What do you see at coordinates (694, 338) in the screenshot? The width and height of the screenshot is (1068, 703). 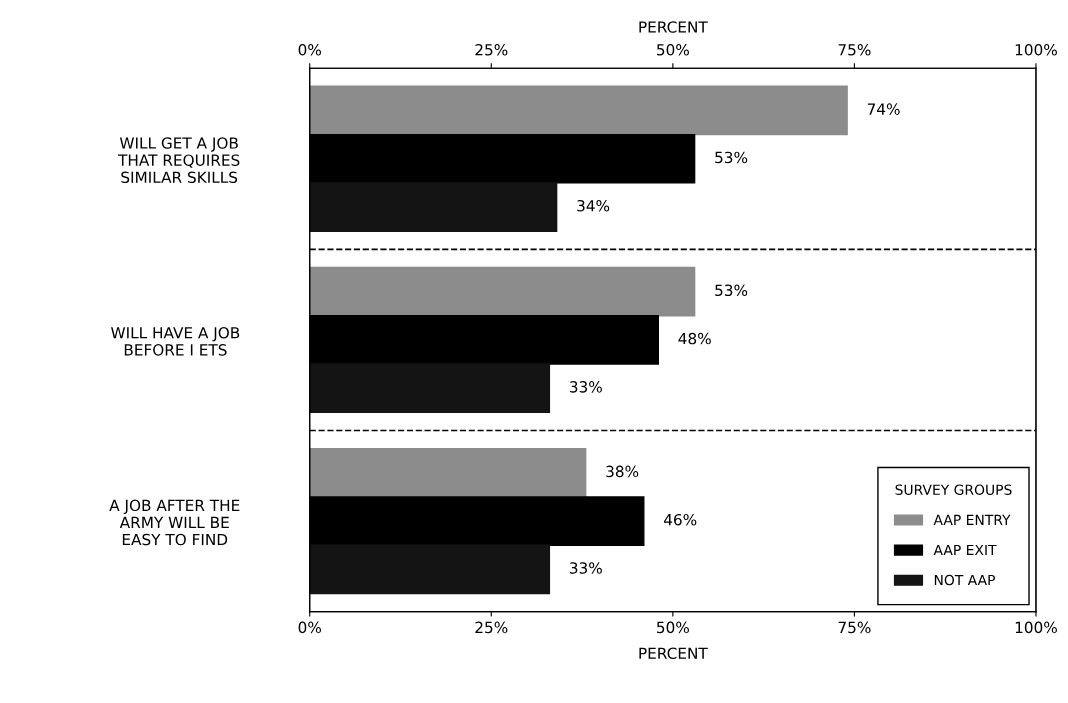 I see `data-label: 48%` at bounding box center [694, 338].